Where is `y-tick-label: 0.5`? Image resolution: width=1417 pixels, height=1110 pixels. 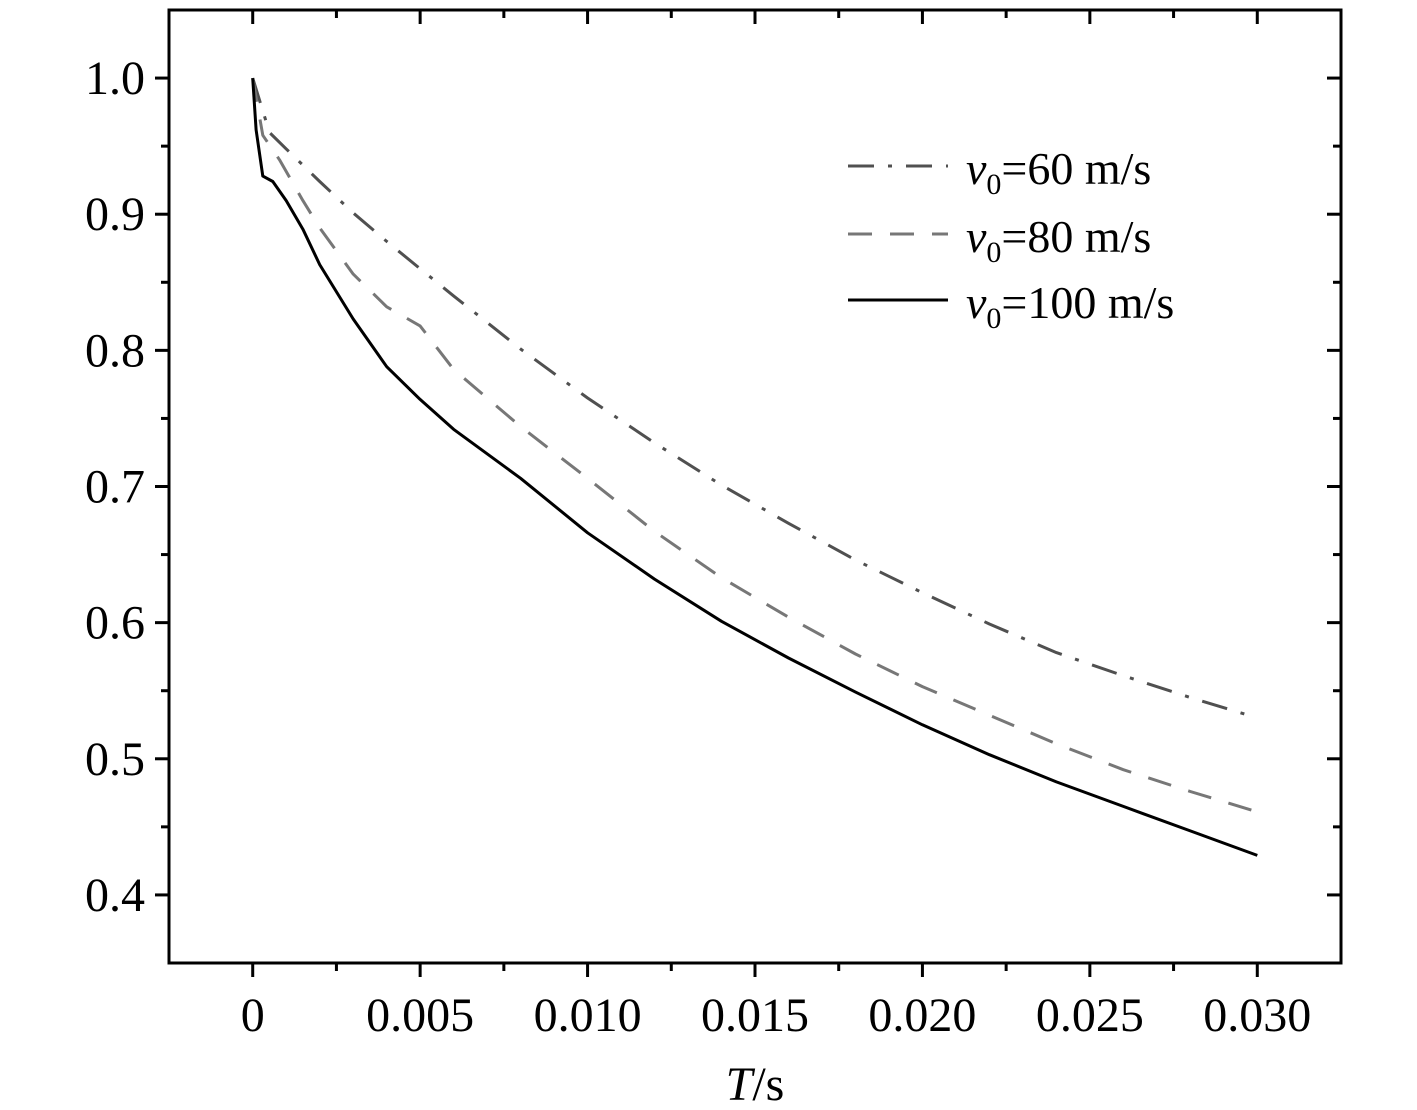
y-tick-label: 0.5 is located at coordinates (115, 759).